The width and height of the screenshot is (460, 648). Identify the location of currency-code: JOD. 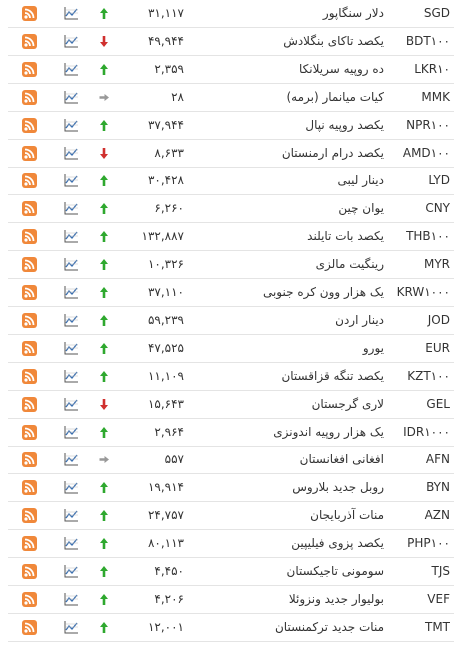
(438, 319).